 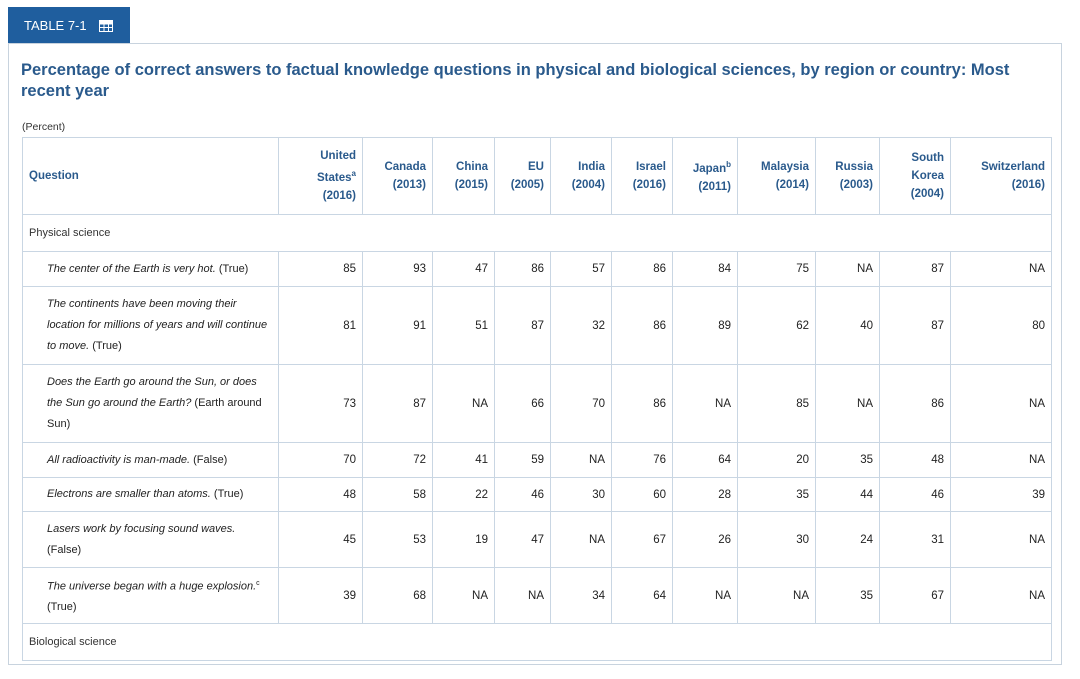 I want to click on section-row: Biological science, so click(x=537, y=642).